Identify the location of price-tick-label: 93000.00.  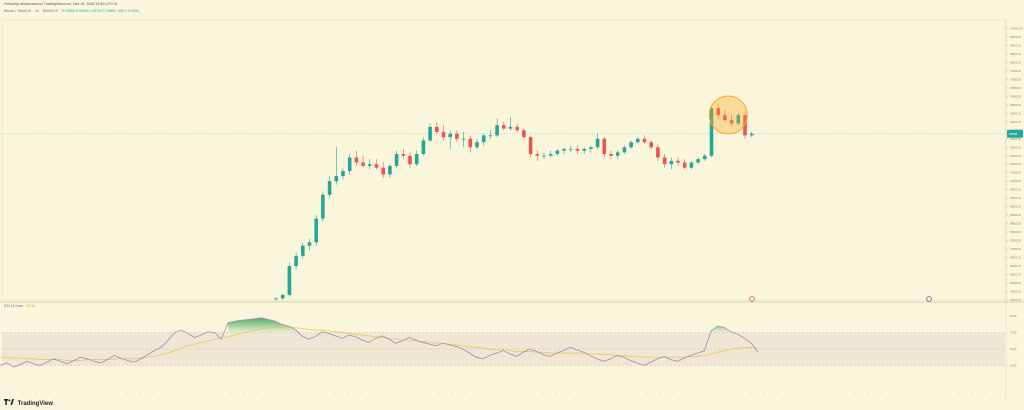
(1015, 147).